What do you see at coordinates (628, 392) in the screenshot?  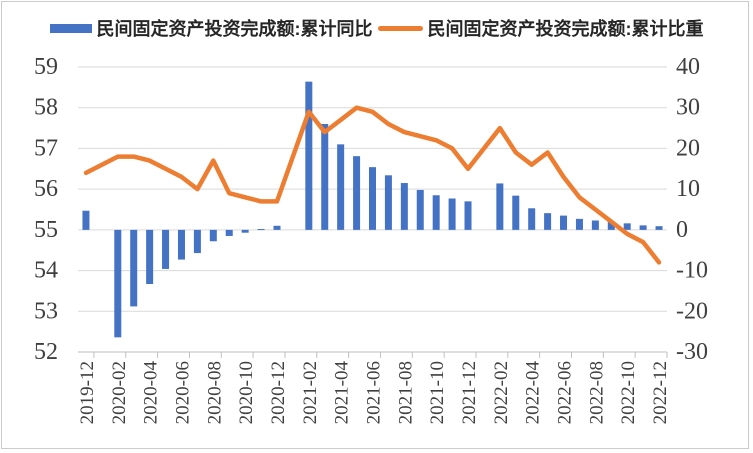 I see `x-axis-tick-label: 2022-10` at bounding box center [628, 392].